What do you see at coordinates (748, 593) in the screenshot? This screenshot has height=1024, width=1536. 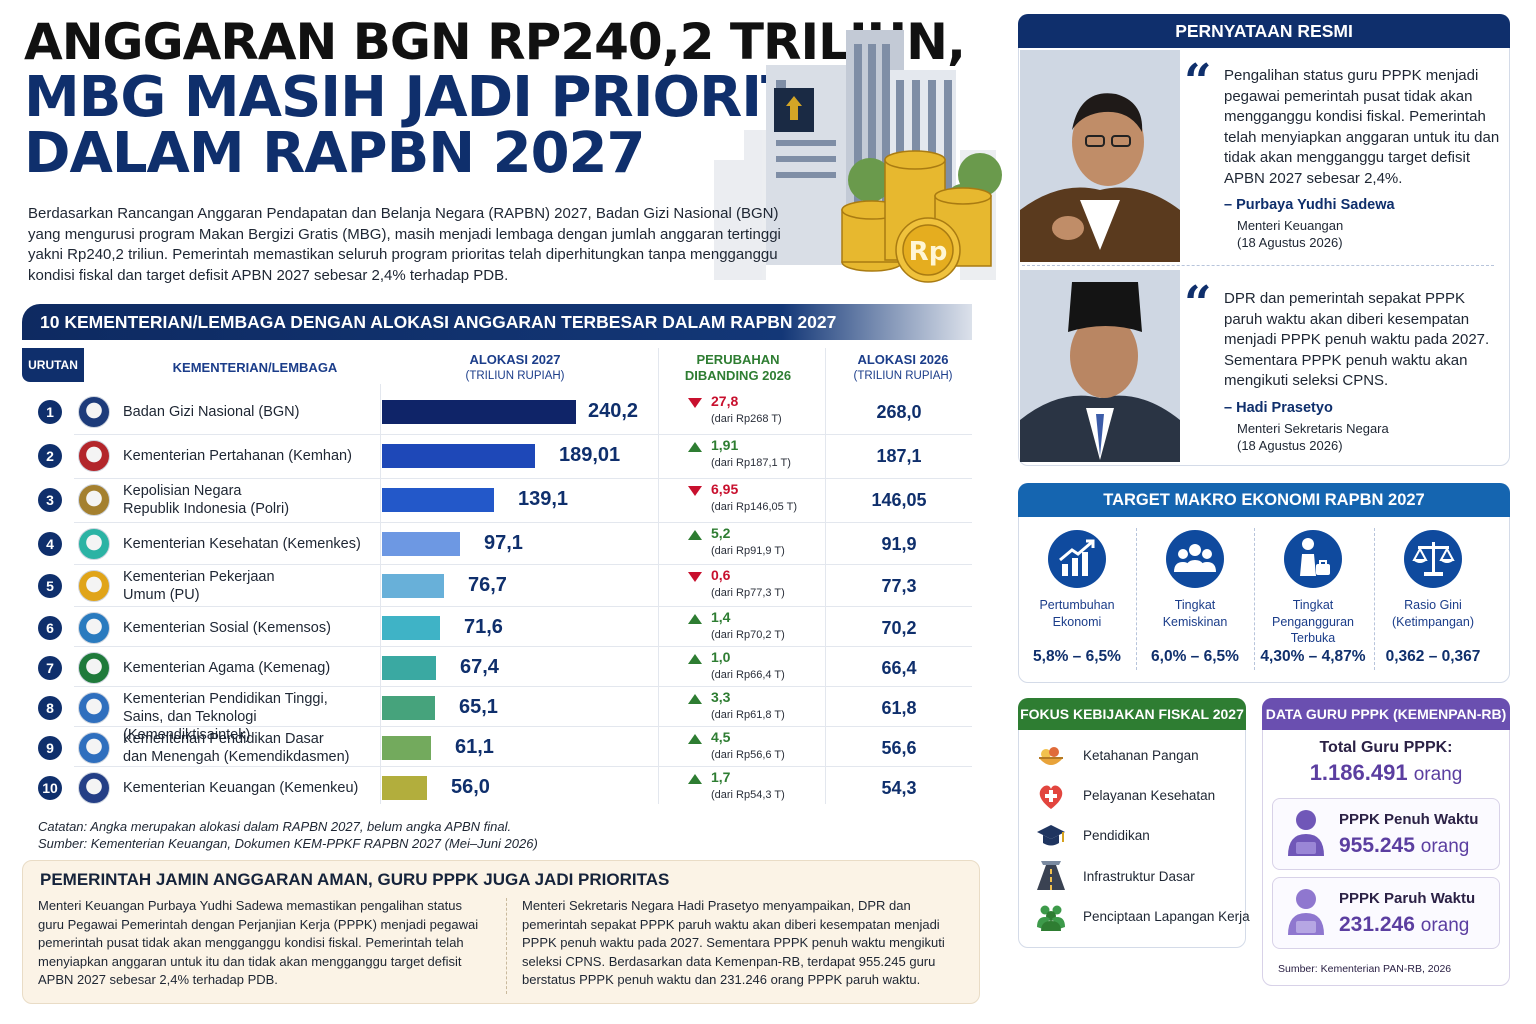 I see `change-from: (dari Rp77,3 T)` at bounding box center [748, 593].